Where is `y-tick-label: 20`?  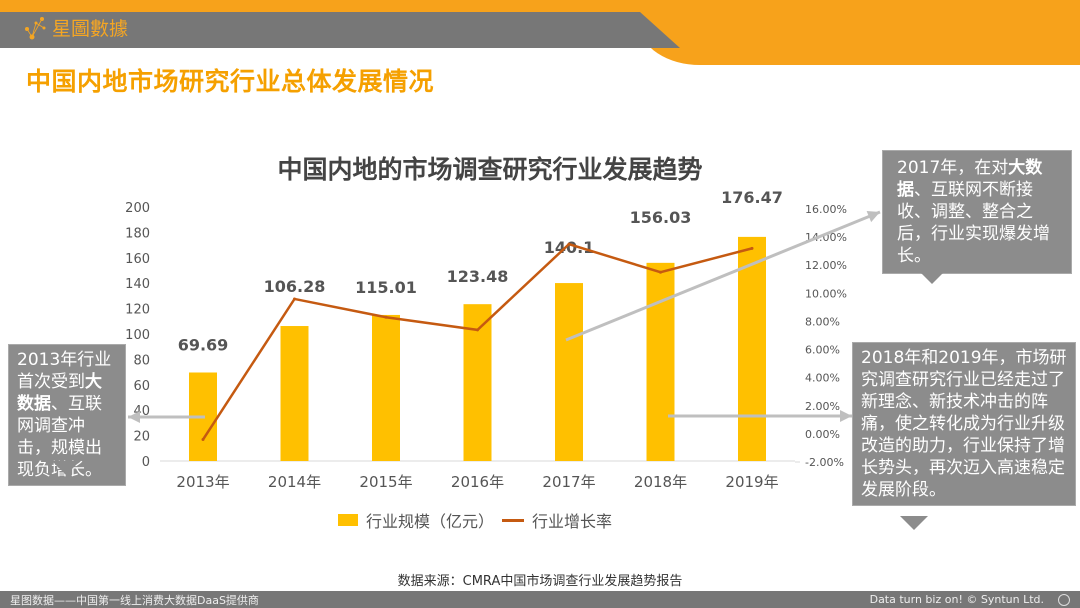
y-tick-label: 20 is located at coordinates (141, 437).